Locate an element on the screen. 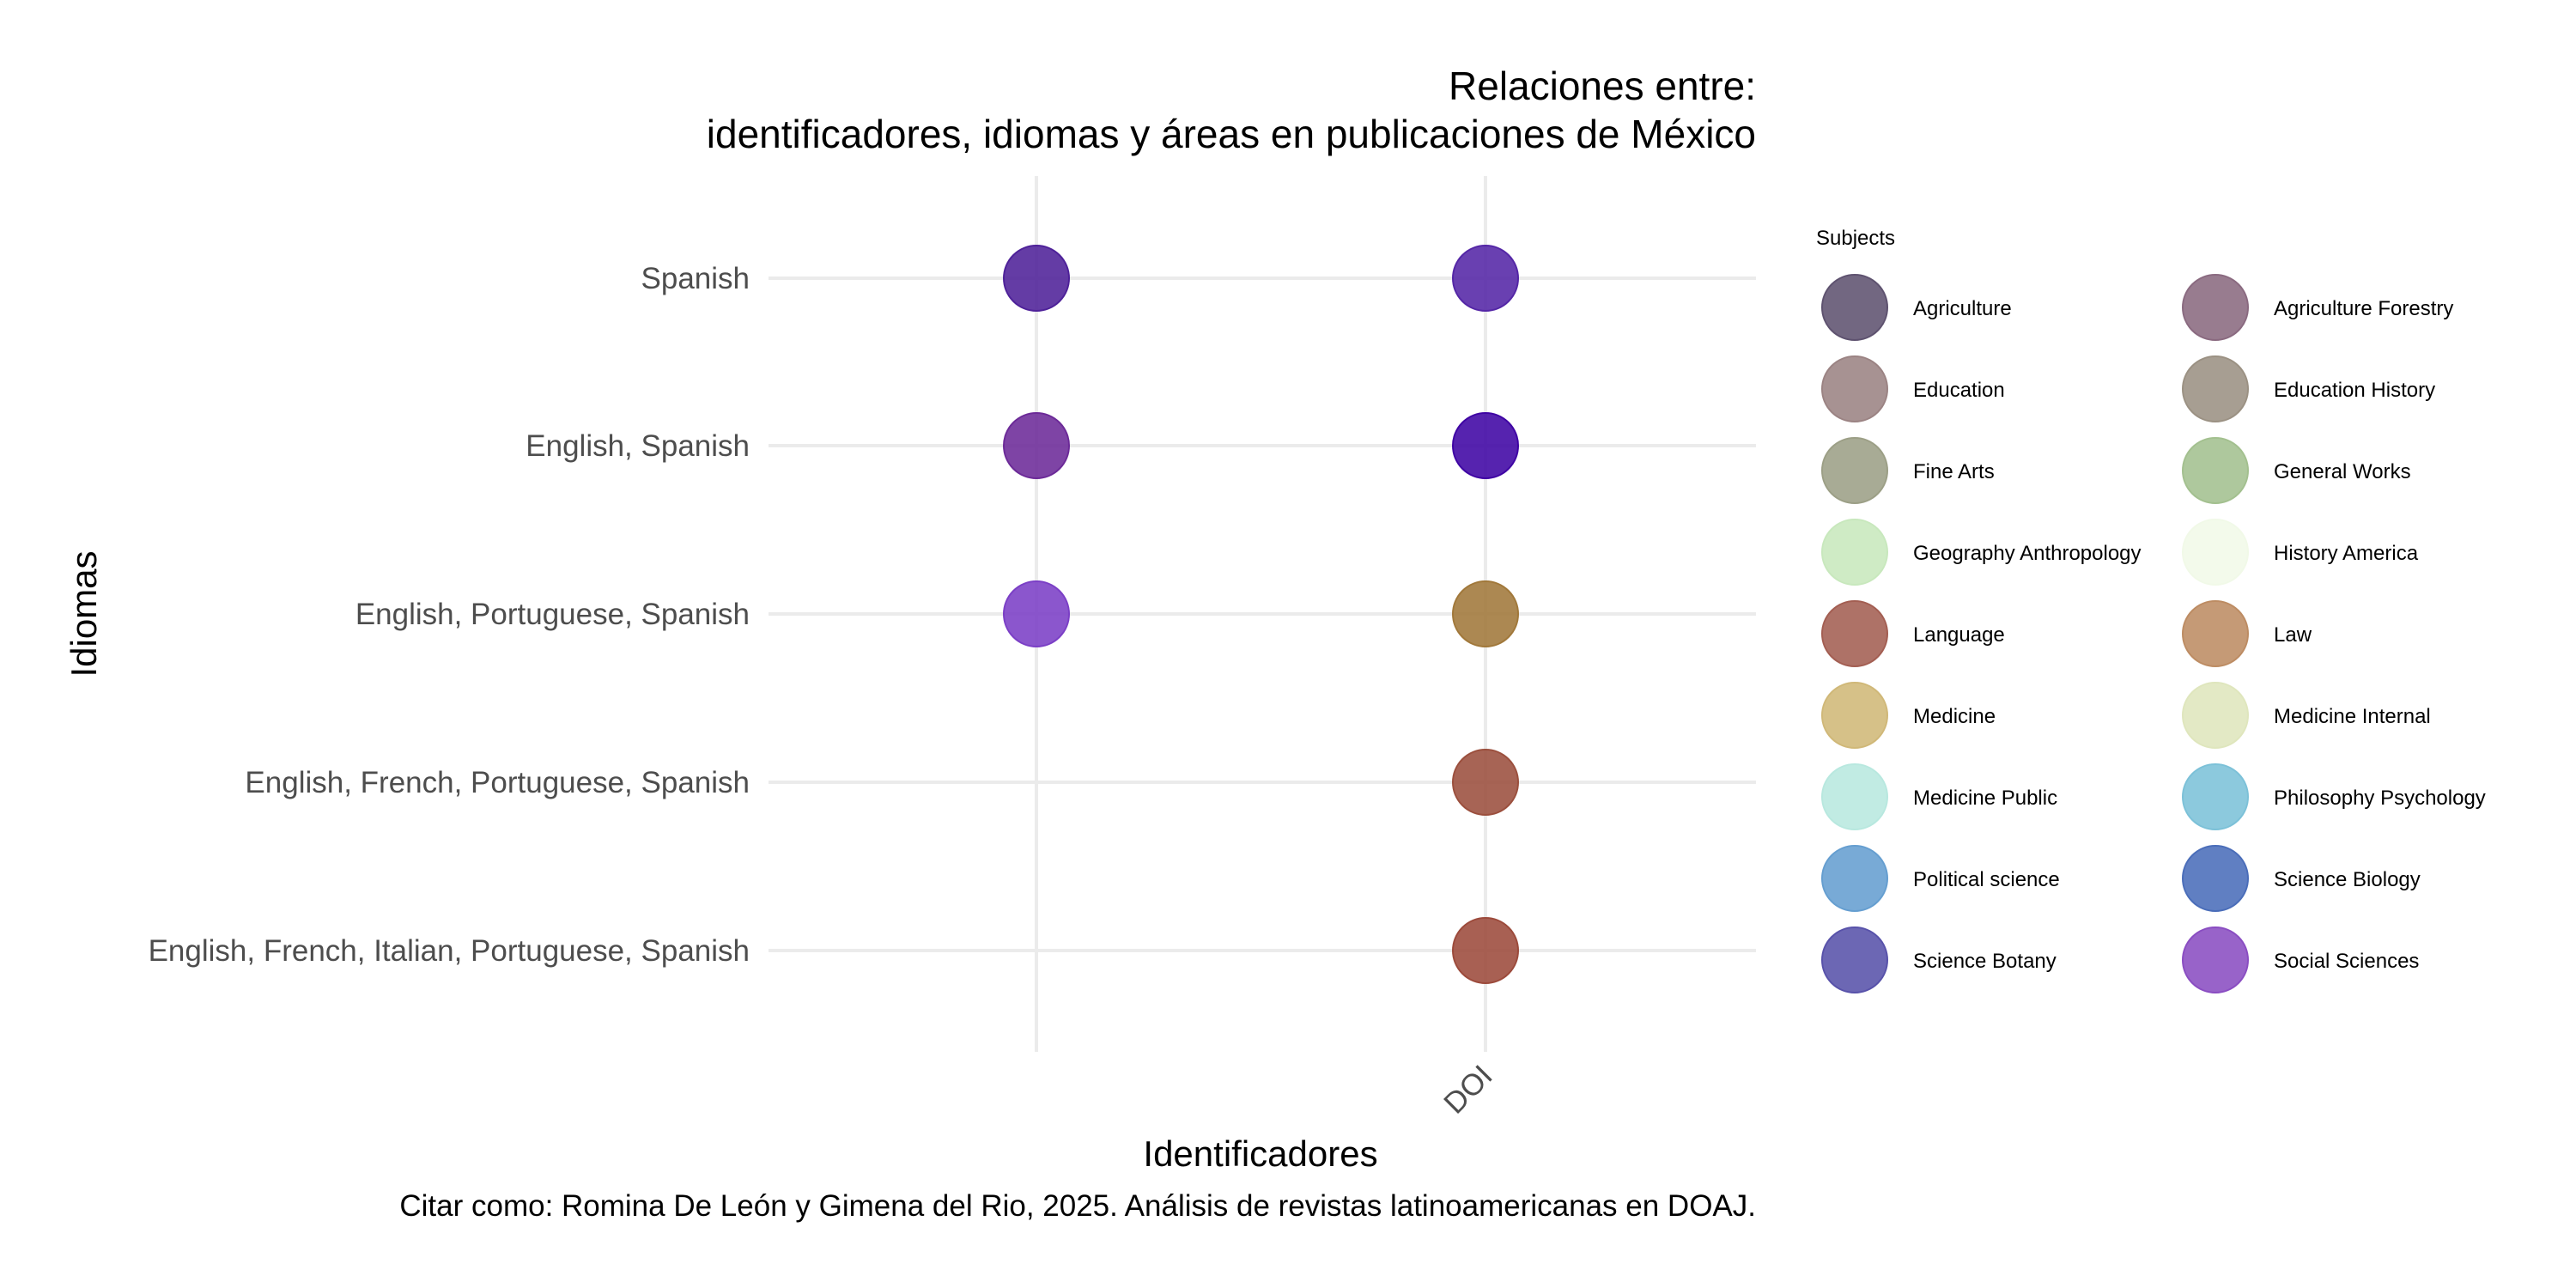 Image resolution: width=2576 pixels, height=1288 pixels. legend-label: Agriculture Forestry is located at coordinates (2363, 308).